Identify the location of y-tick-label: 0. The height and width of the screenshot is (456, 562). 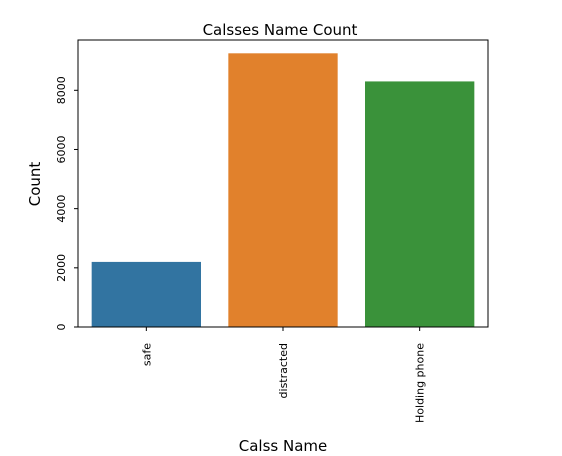
(61, 327).